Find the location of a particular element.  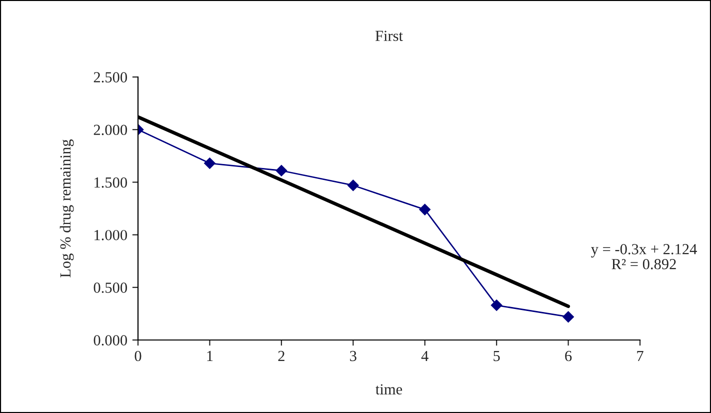

y-tick-label: 0.000 is located at coordinates (110, 340).